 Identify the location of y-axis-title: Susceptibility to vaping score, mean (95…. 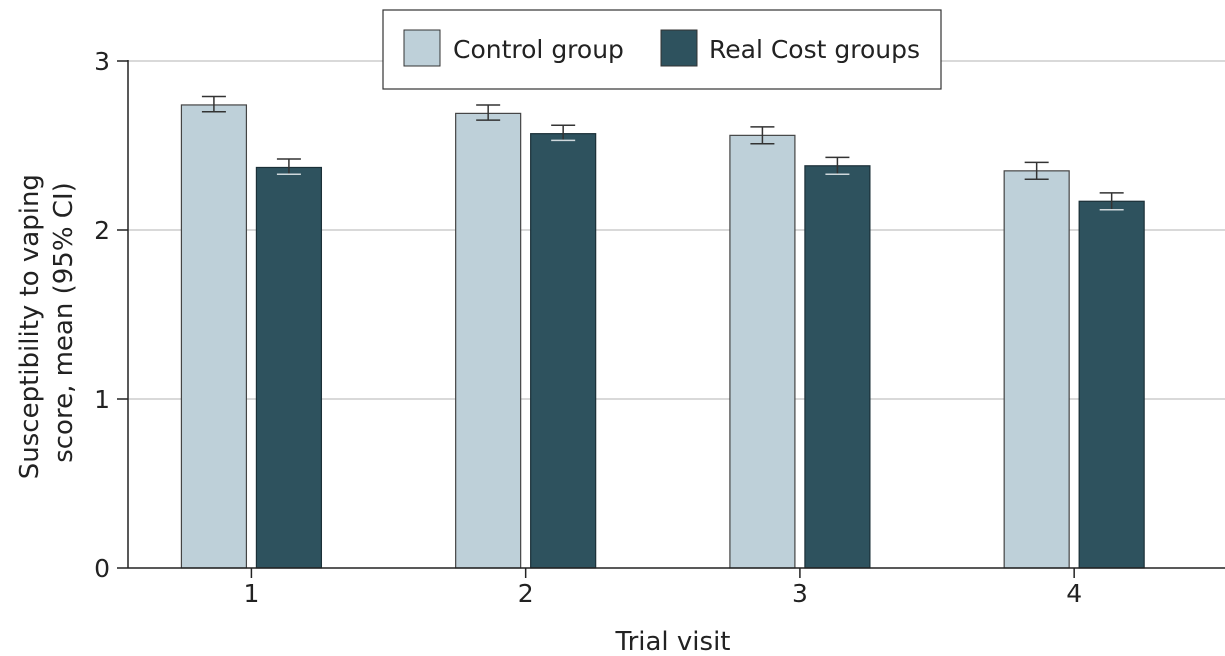
(47, 322).